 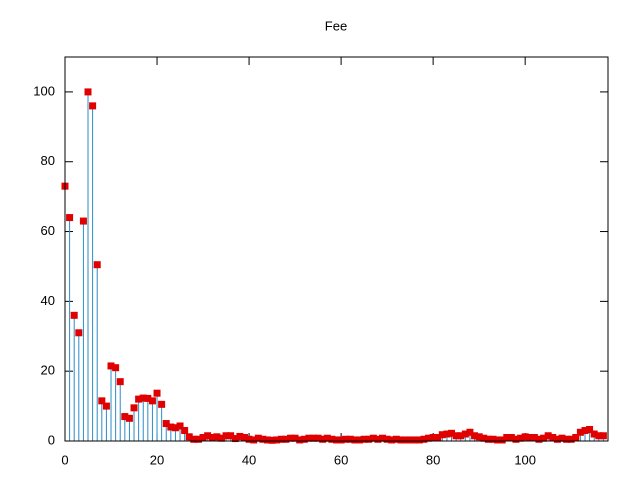 What do you see at coordinates (51, 439) in the screenshot?
I see `y-tick-label: 0` at bounding box center [51, 439].